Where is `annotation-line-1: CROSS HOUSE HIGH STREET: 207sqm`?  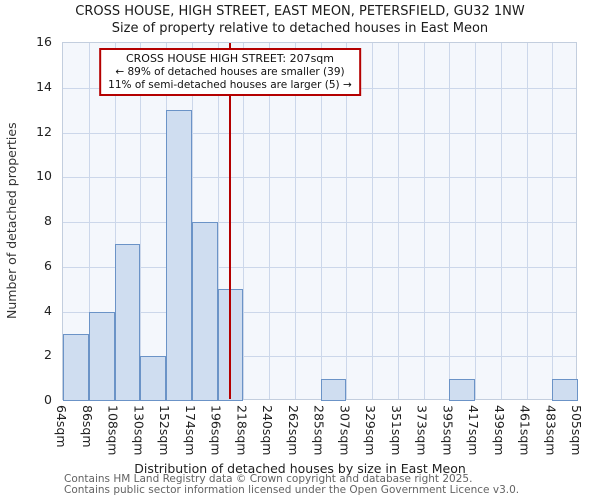
annotation-line-1: CROSS HOUSE HIGH STREET: 207sqm is located at coordinates (230, 58).